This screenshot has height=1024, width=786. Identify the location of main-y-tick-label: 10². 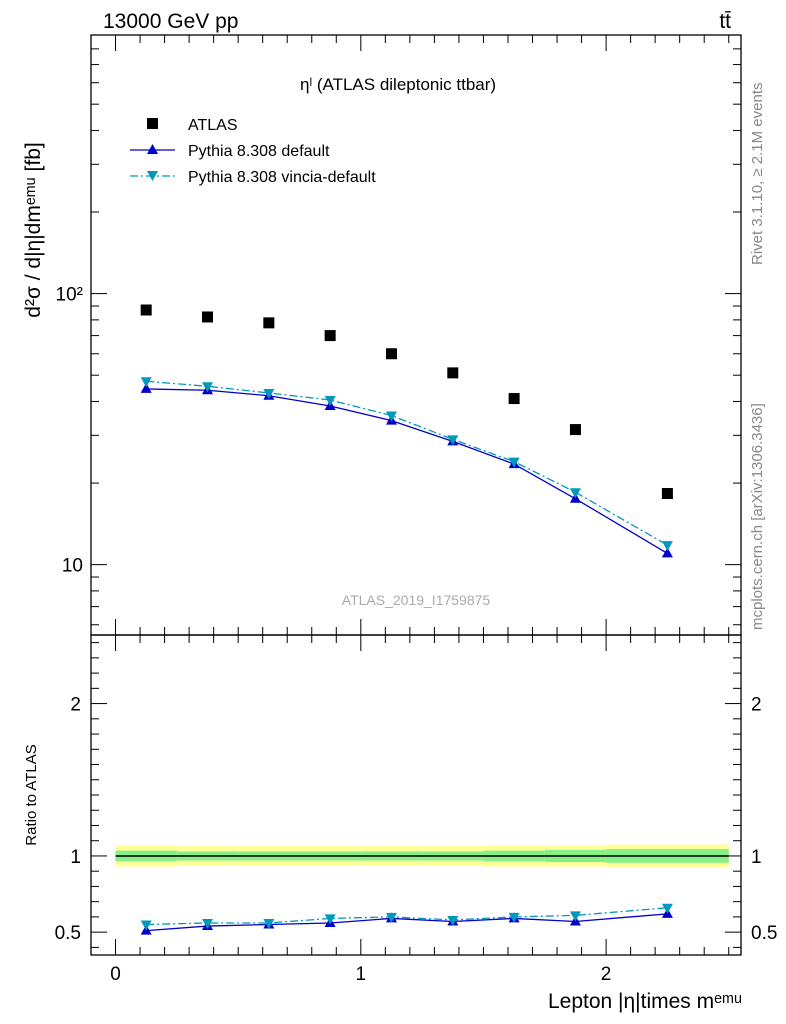
(69, 295).